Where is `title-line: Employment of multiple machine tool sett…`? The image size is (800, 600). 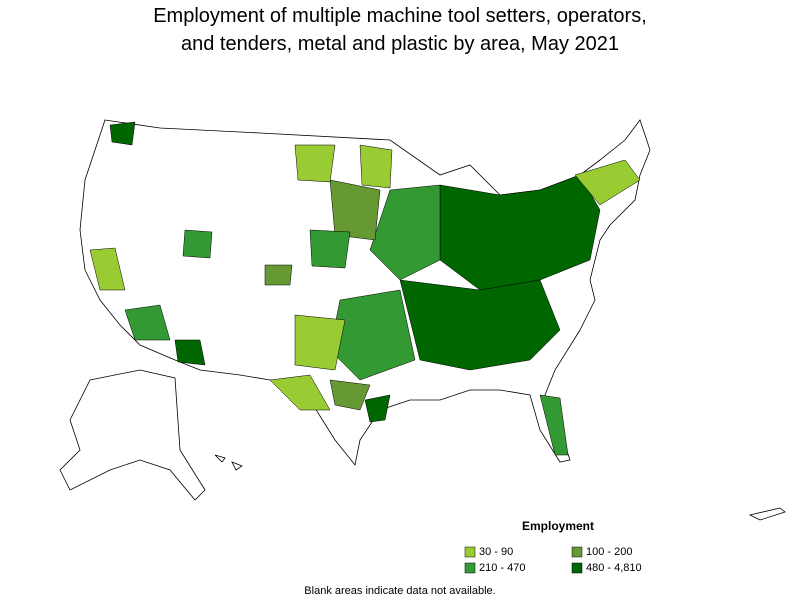 title-line: Employment of multiple machine tool sett… is located at coordinates (400, 16).